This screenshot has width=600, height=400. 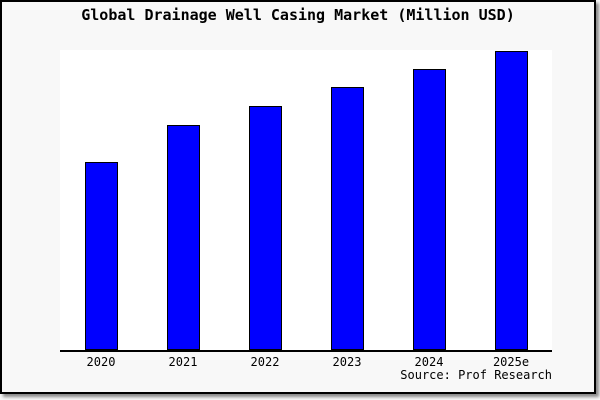 I want to click on bar-2025e, so click(x=511, y=200).